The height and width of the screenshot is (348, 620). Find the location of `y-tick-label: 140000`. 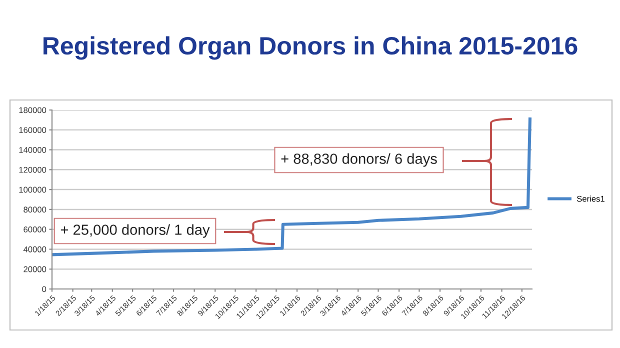

y-tick-label: 140000 is located at coordinates (32, 149).